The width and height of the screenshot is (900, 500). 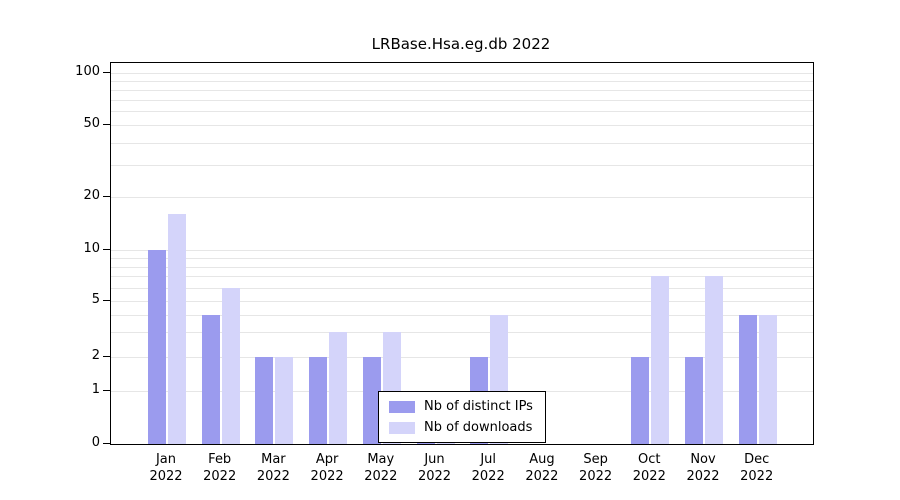 I want to click on x-tick-month: Jul, so click(x=488, y=459).